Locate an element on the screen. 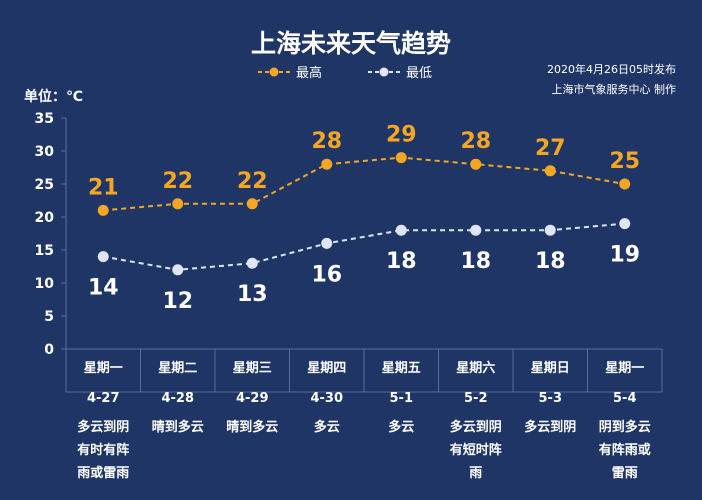 This screenshot has width=702, height=500. legend-low-marker is located at coordinates (384, 72).